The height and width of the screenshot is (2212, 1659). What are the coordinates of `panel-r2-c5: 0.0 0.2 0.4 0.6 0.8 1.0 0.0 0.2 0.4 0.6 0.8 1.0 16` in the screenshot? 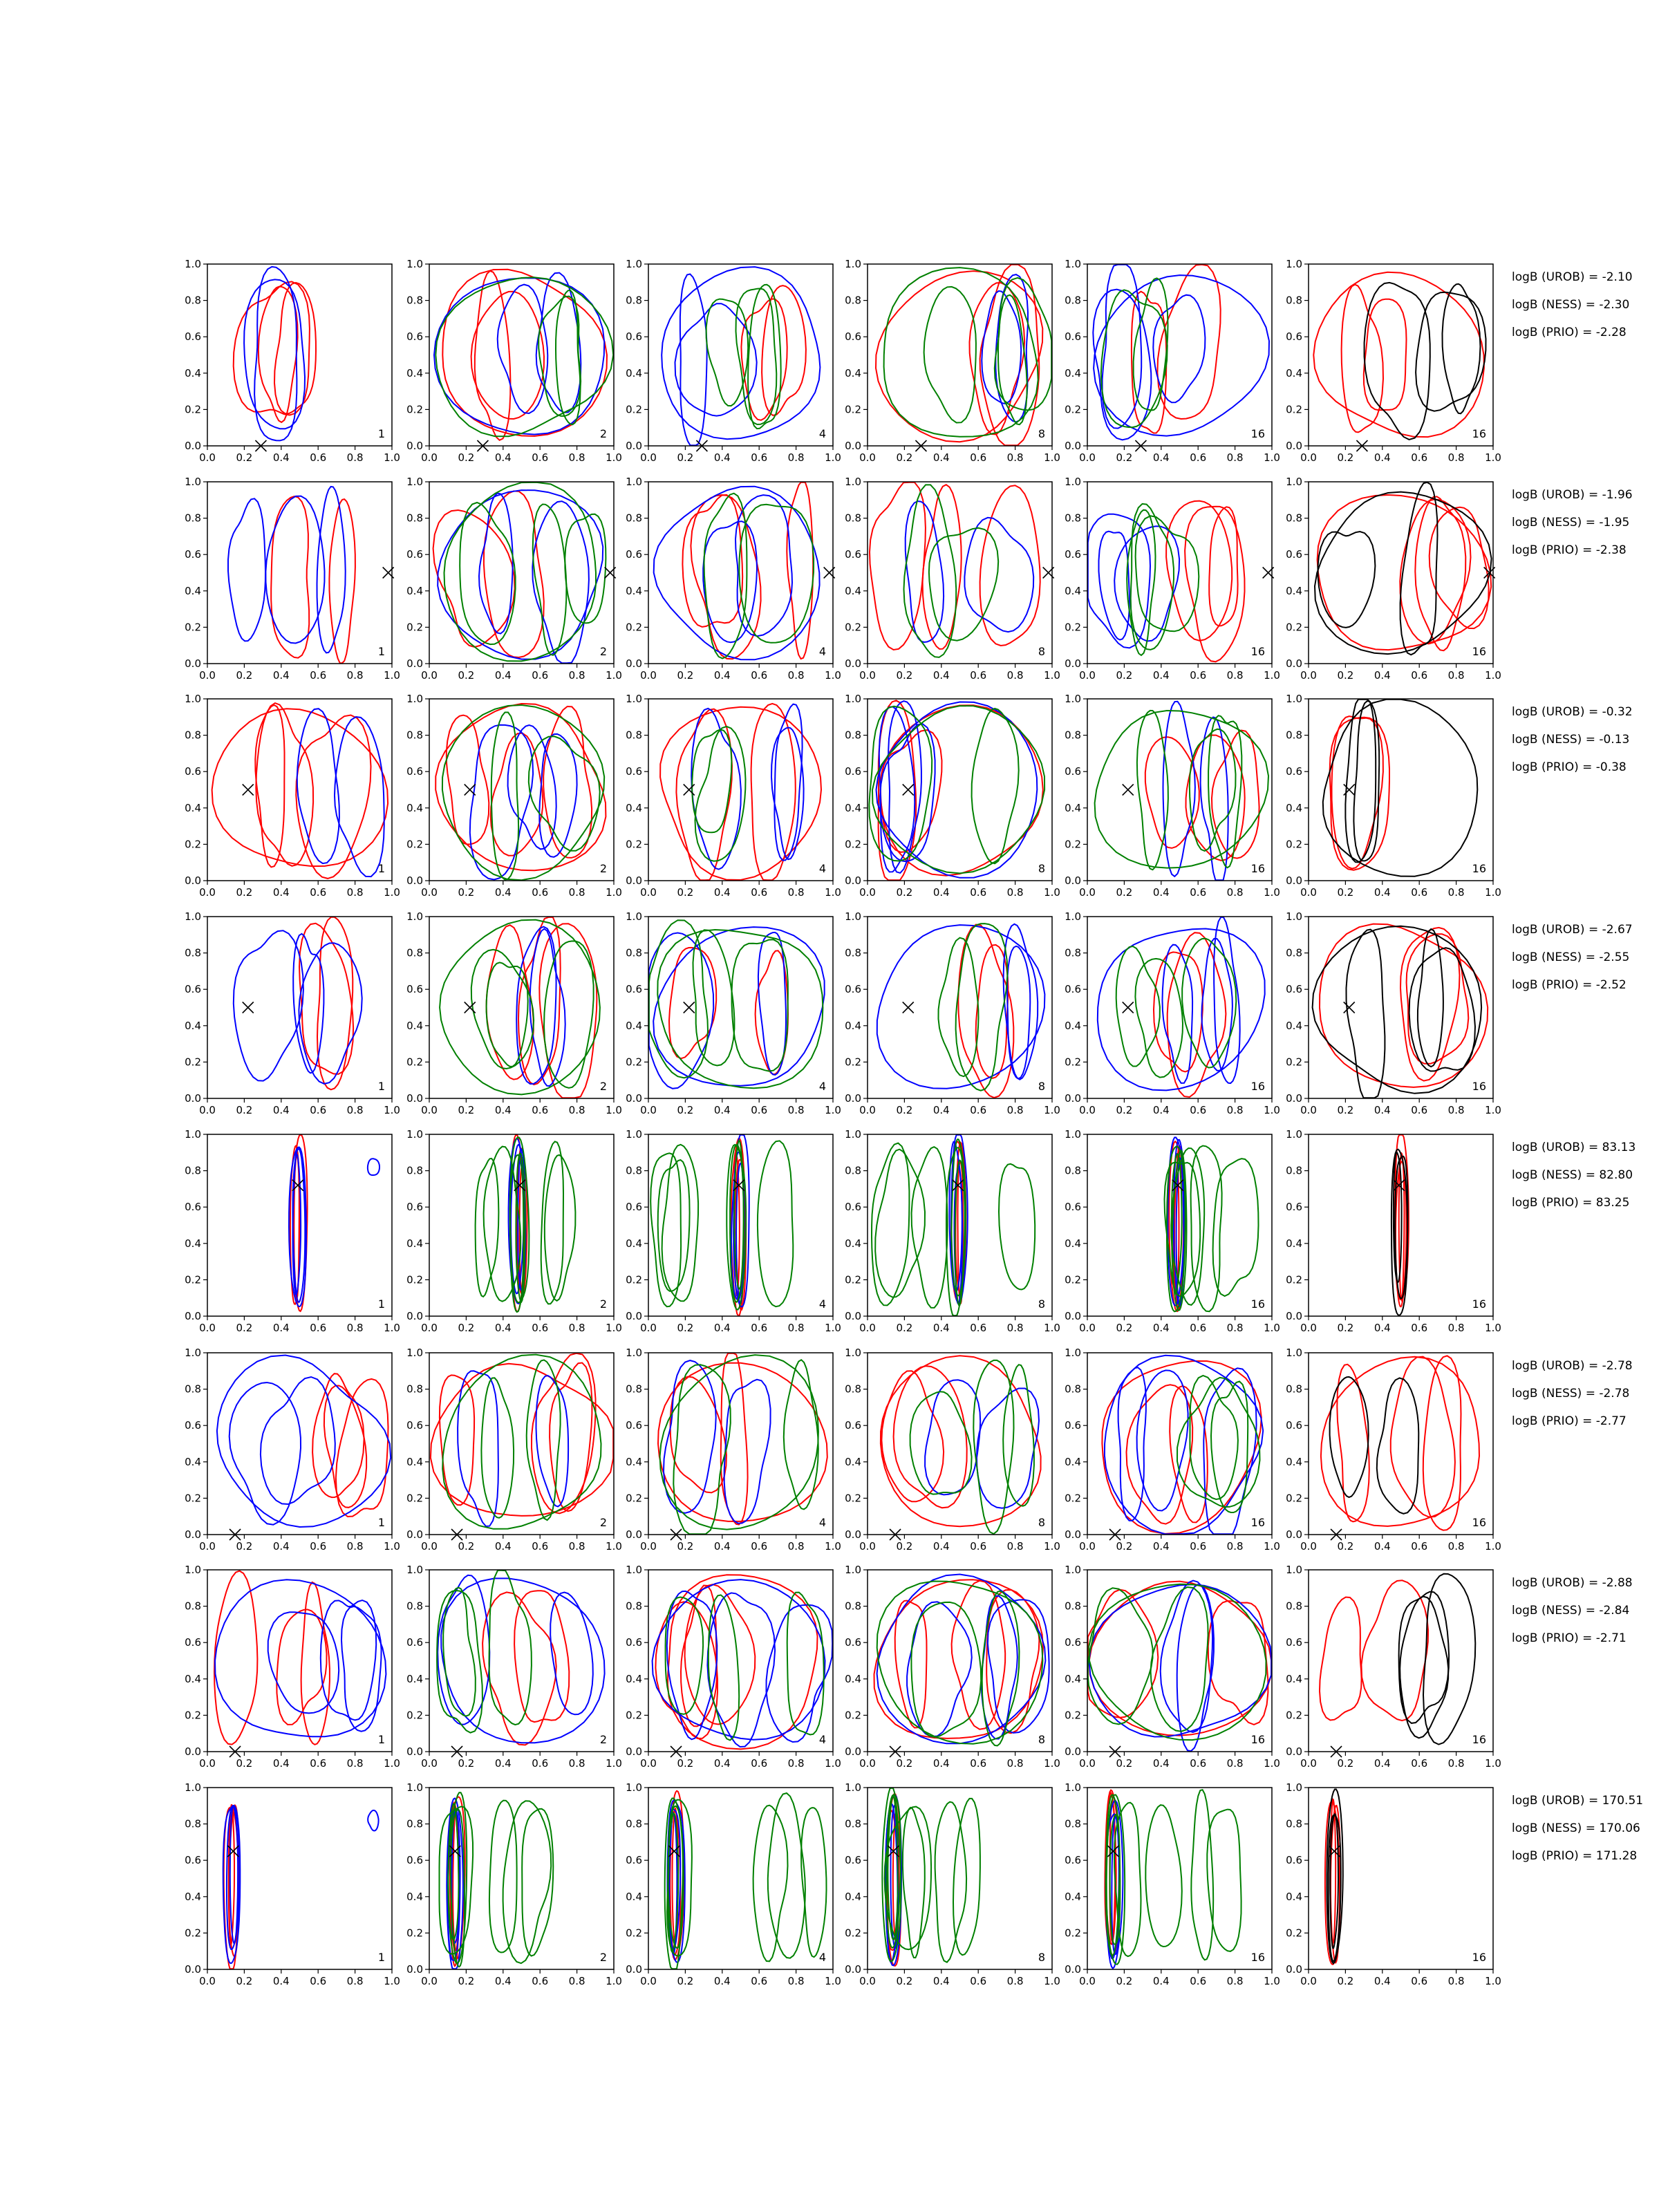 It's located at (1172, 579).